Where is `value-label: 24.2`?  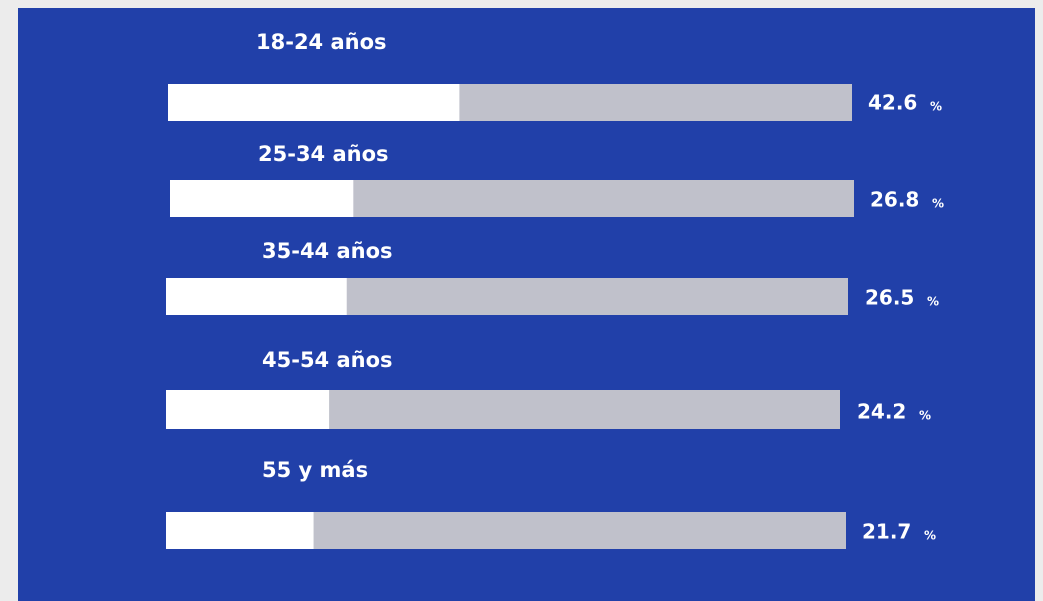
value-label: 24.2 is located at coordinates (881, 412).